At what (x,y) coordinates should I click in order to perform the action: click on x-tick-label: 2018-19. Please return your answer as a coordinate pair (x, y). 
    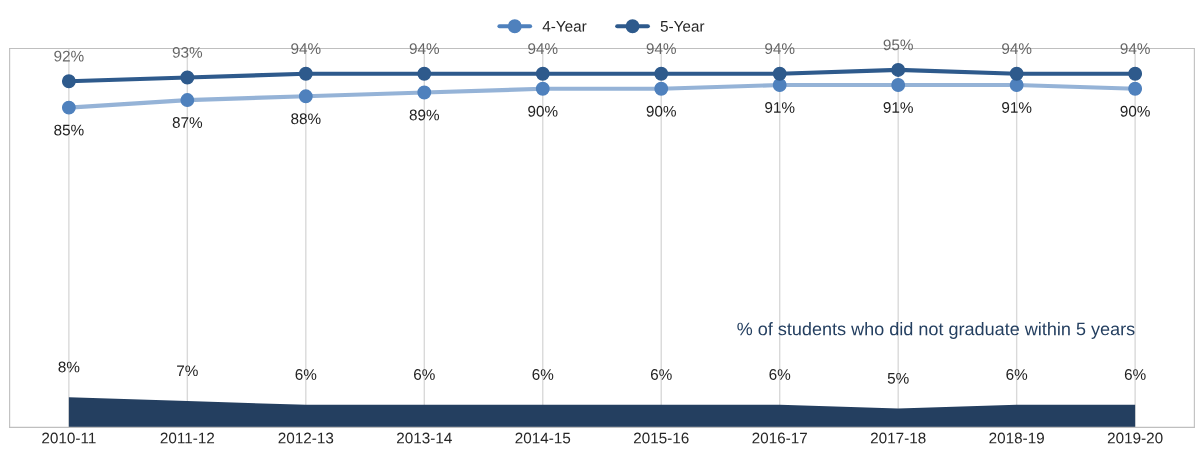
    Looking at the image, I should click on (1016, 438).